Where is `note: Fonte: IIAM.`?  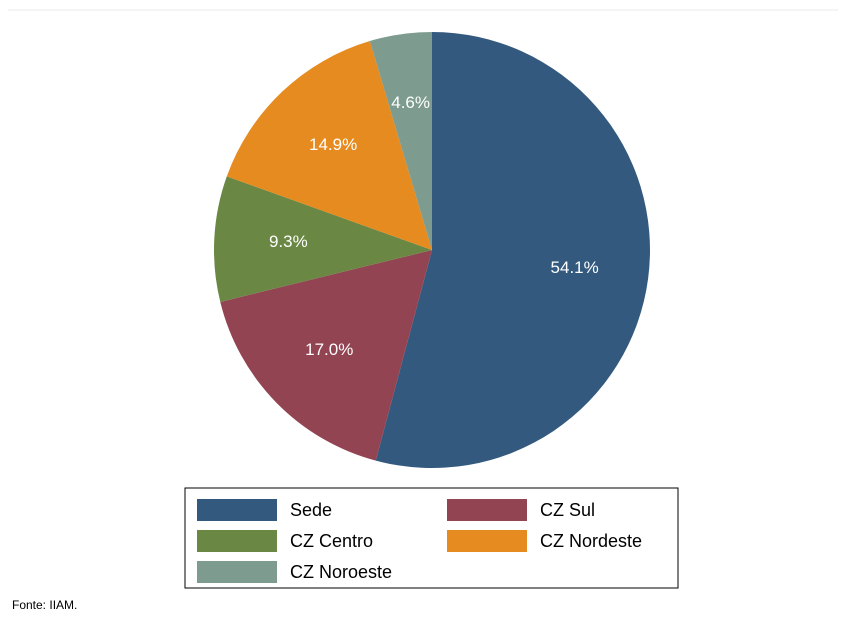 note: Fonte: IIAM. is located at coordinates (44, 605).